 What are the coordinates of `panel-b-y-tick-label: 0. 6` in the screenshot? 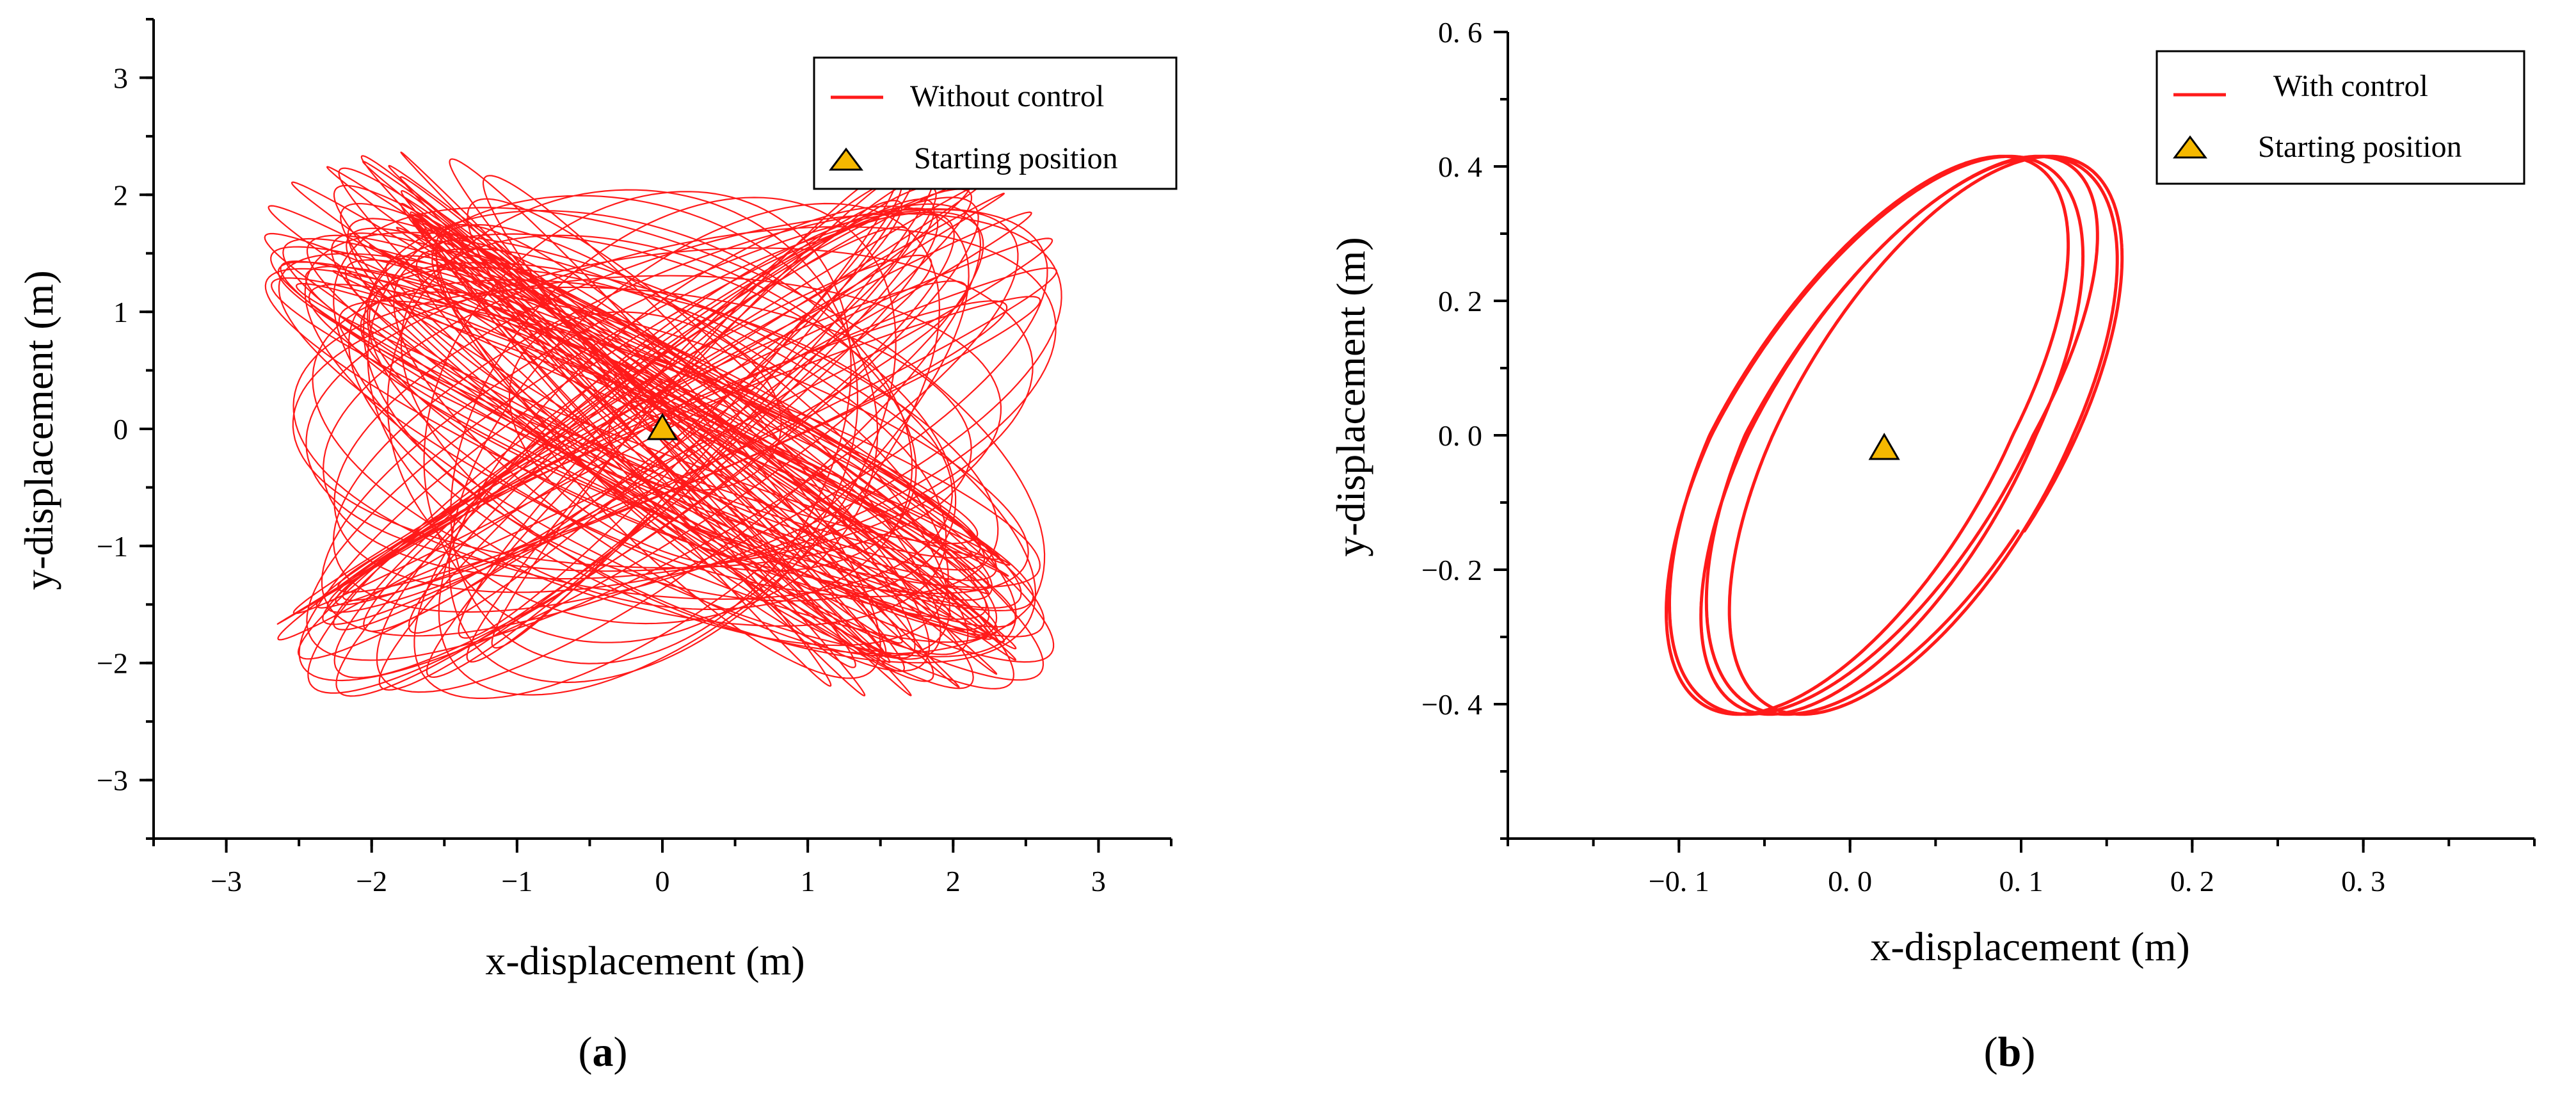 It's located at (1460, 32).